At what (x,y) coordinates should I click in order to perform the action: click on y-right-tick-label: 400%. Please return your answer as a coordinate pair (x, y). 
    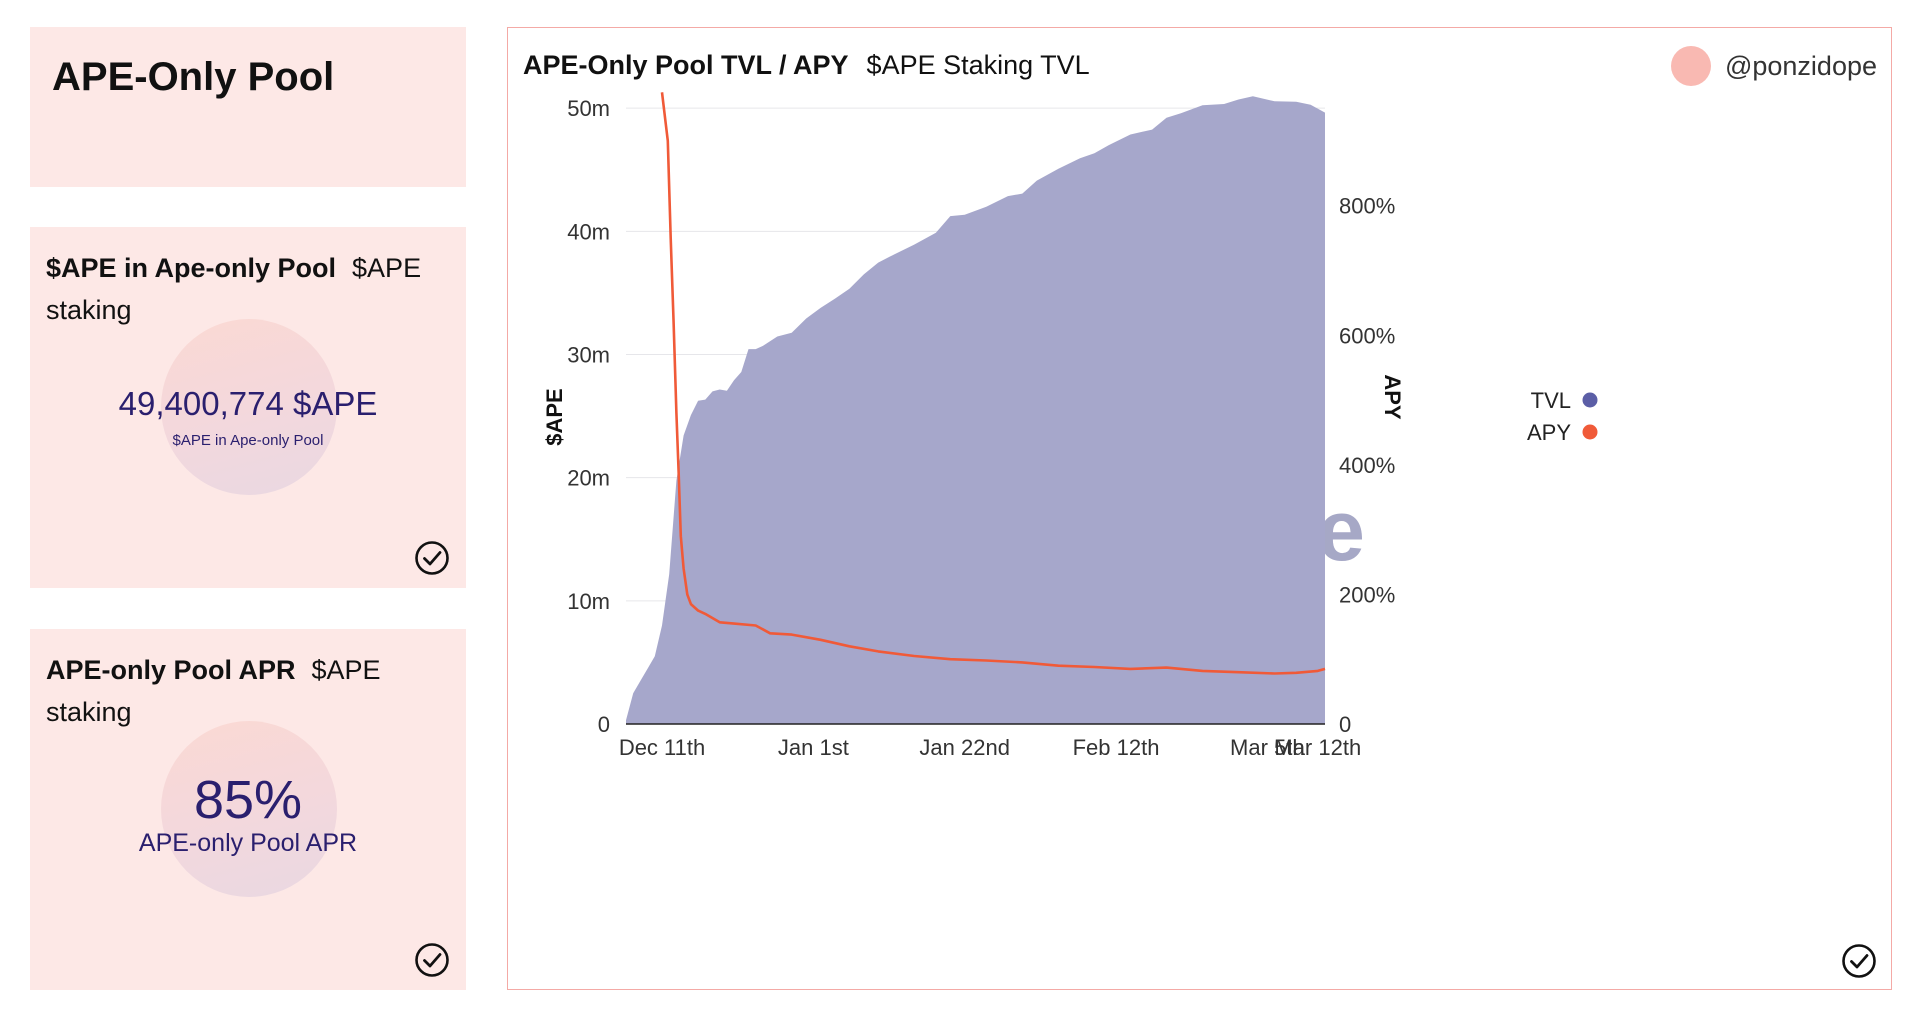
    Looking at the image, I should click on (1367, 465).